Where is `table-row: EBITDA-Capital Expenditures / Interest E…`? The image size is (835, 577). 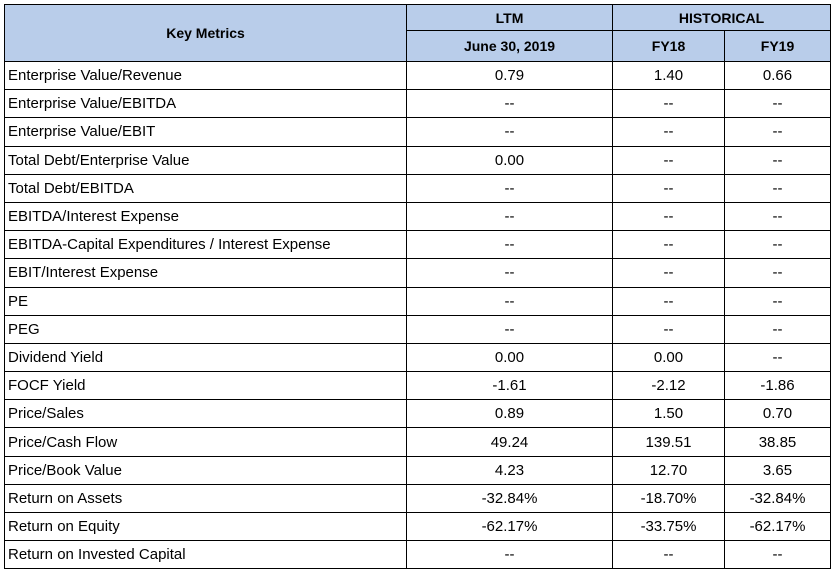 table-row: EBITDA-Capital Expenditures / Interest E… is located at coordinates (417, 245).